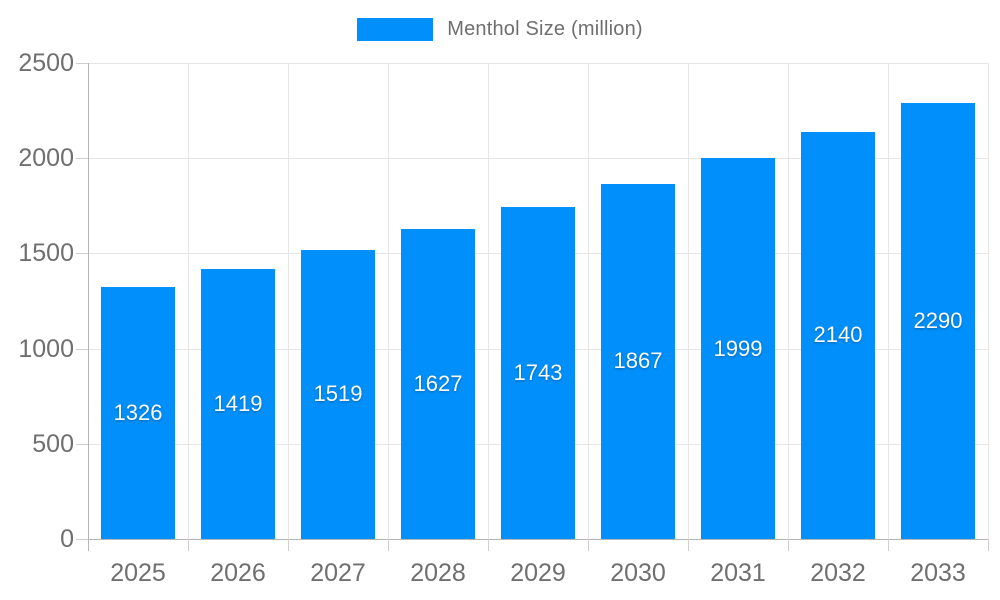  Describe the element at coordinates (46, 63) in the screenshot. I see `y-axis-label: 2500` at that location.